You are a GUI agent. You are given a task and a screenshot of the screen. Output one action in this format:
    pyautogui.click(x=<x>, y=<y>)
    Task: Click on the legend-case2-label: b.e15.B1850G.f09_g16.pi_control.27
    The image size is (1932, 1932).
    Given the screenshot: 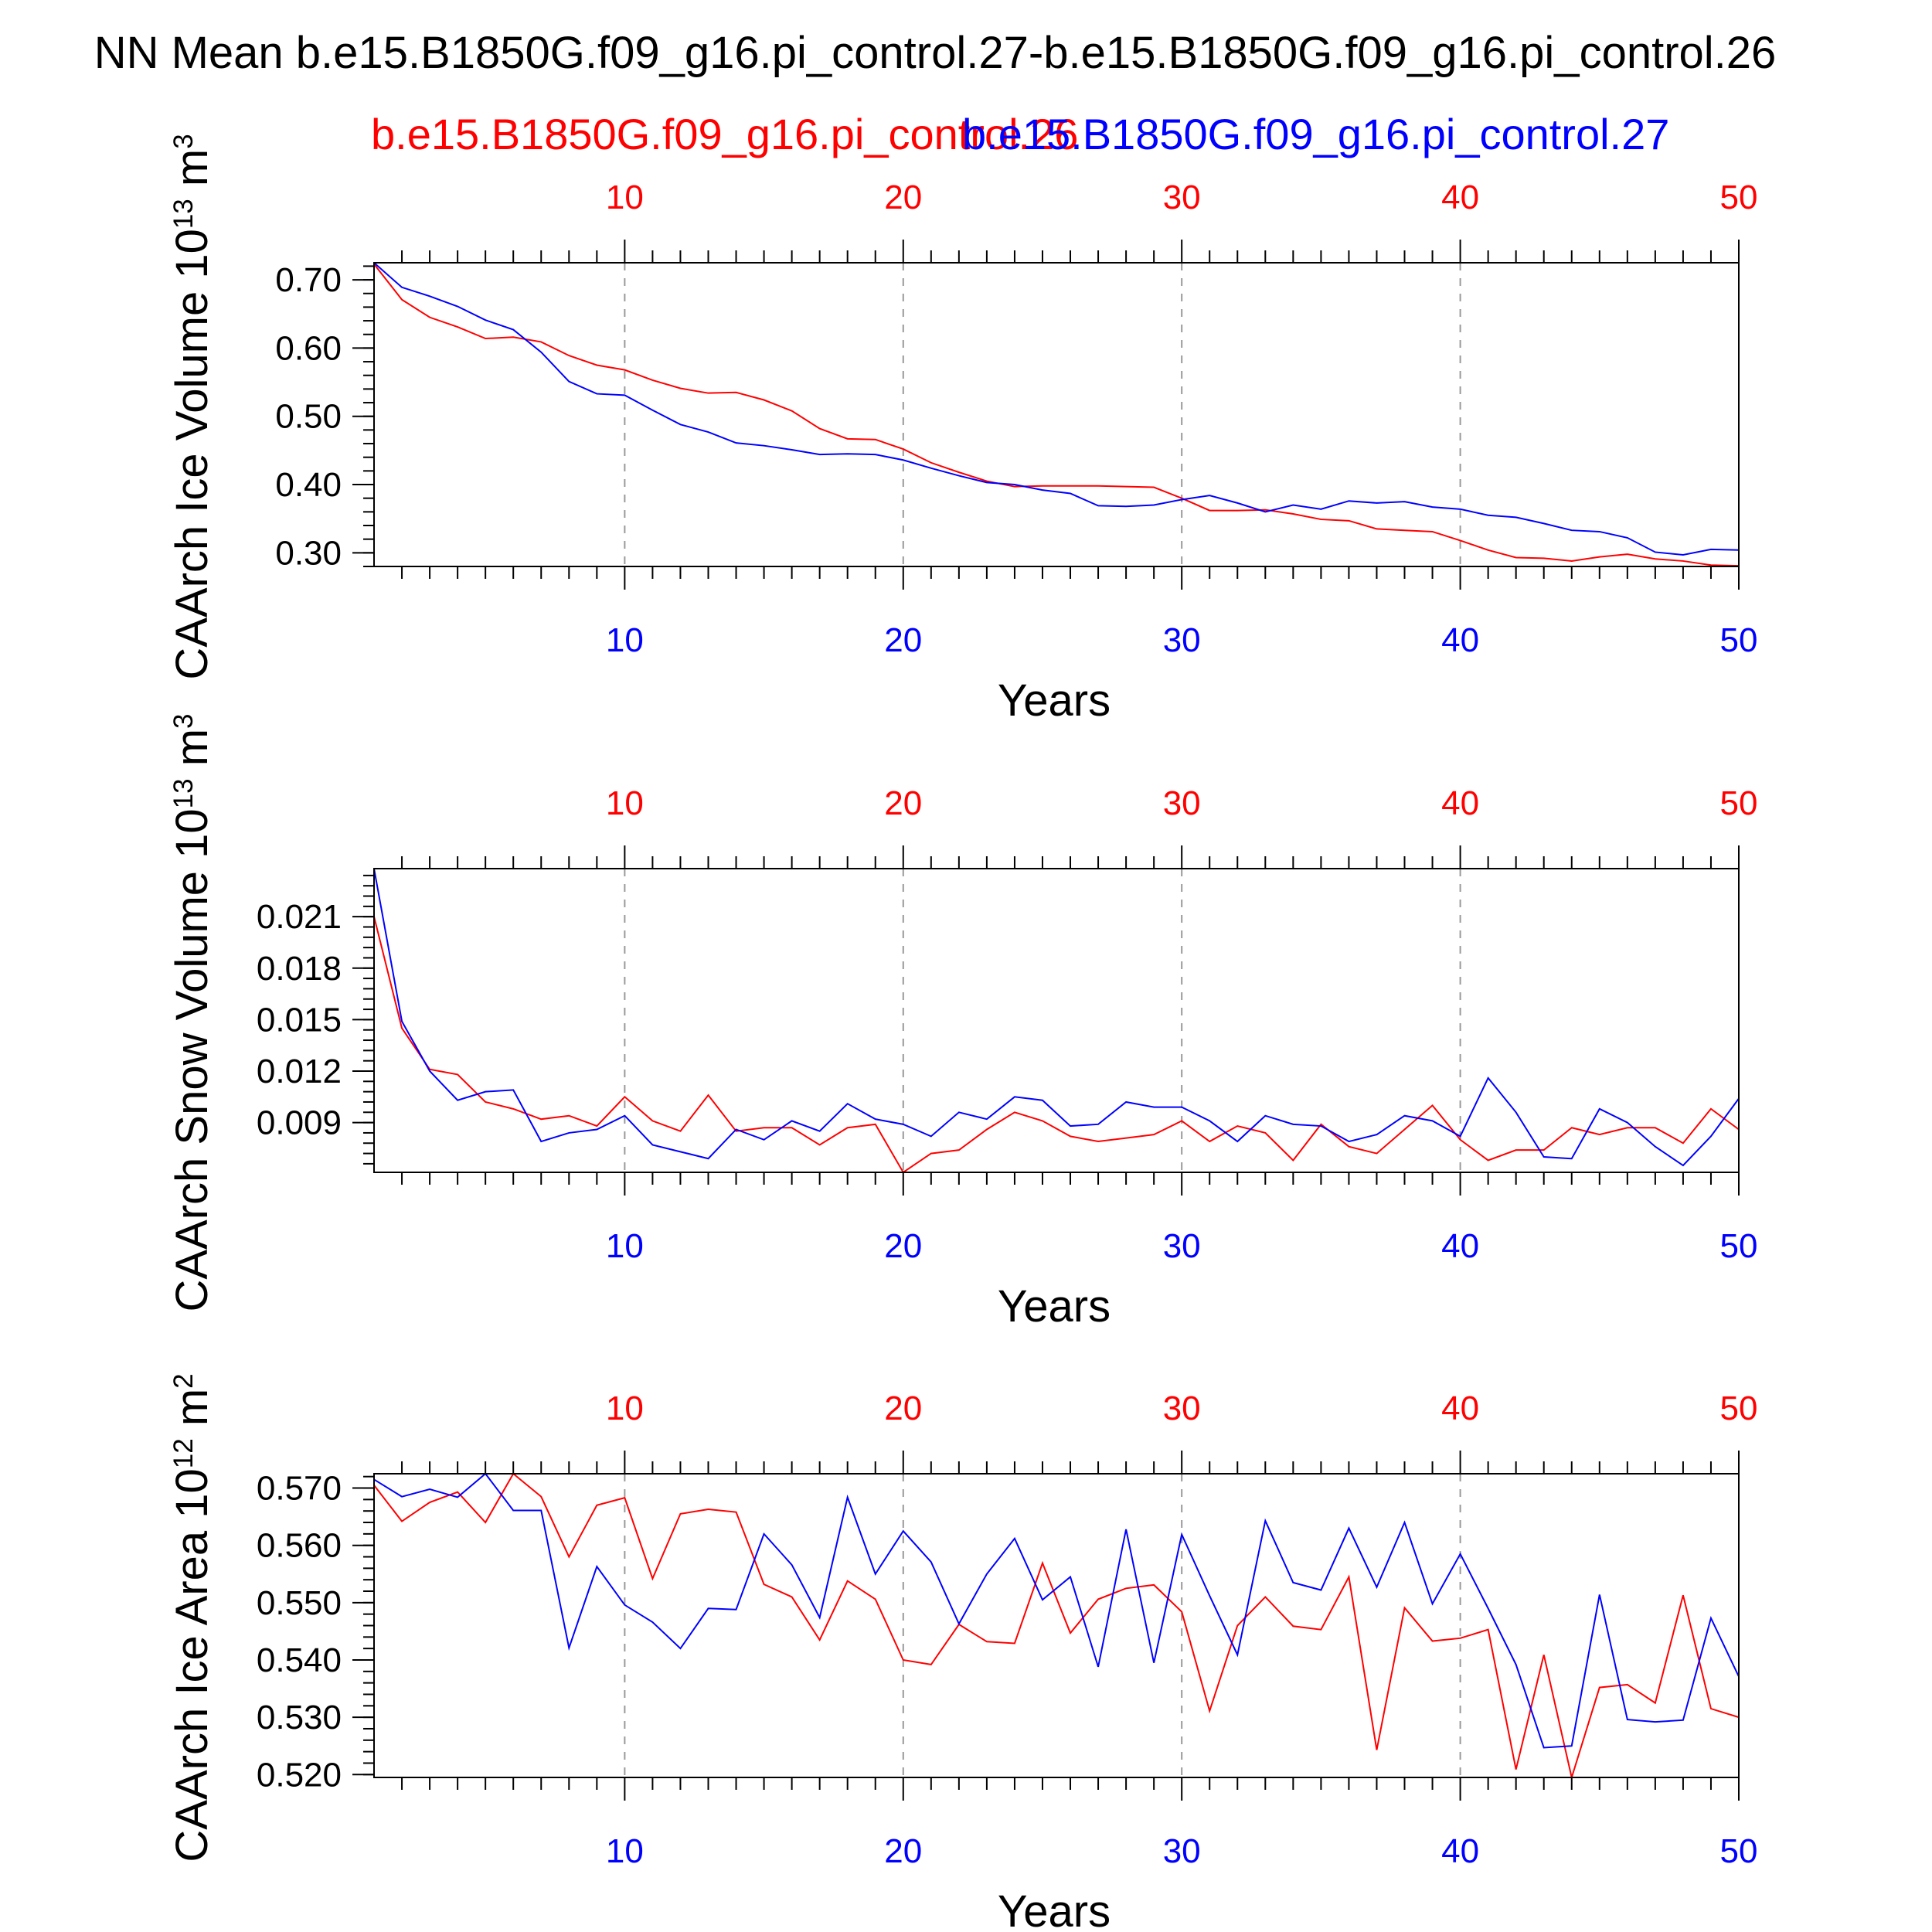 What is the action you would take?
    pyautogui.click(x=1315, y=134)
    